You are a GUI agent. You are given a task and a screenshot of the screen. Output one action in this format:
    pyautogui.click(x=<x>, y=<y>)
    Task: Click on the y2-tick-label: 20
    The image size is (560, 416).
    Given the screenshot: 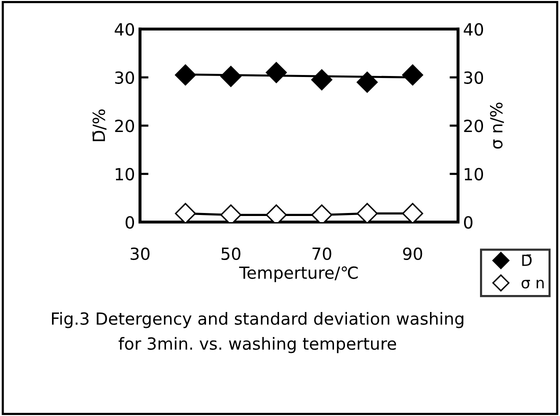 What is the action you would take?
    pyautogui.click(x=474, y=126)
    